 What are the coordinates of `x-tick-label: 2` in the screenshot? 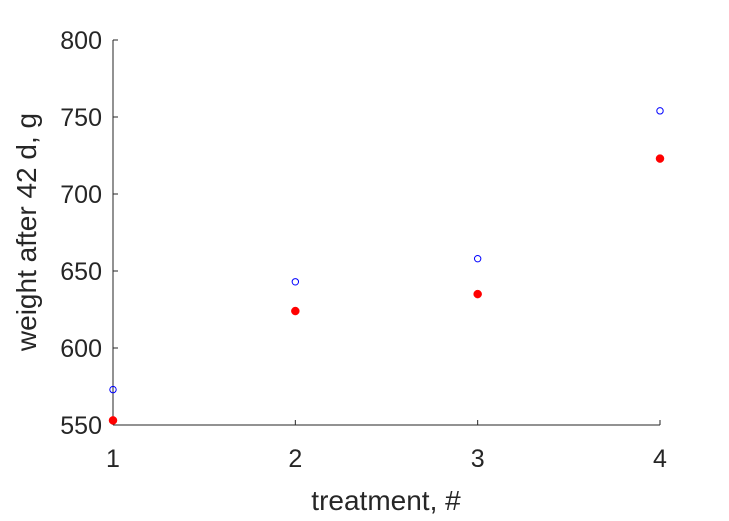 It's located at (295, 459).